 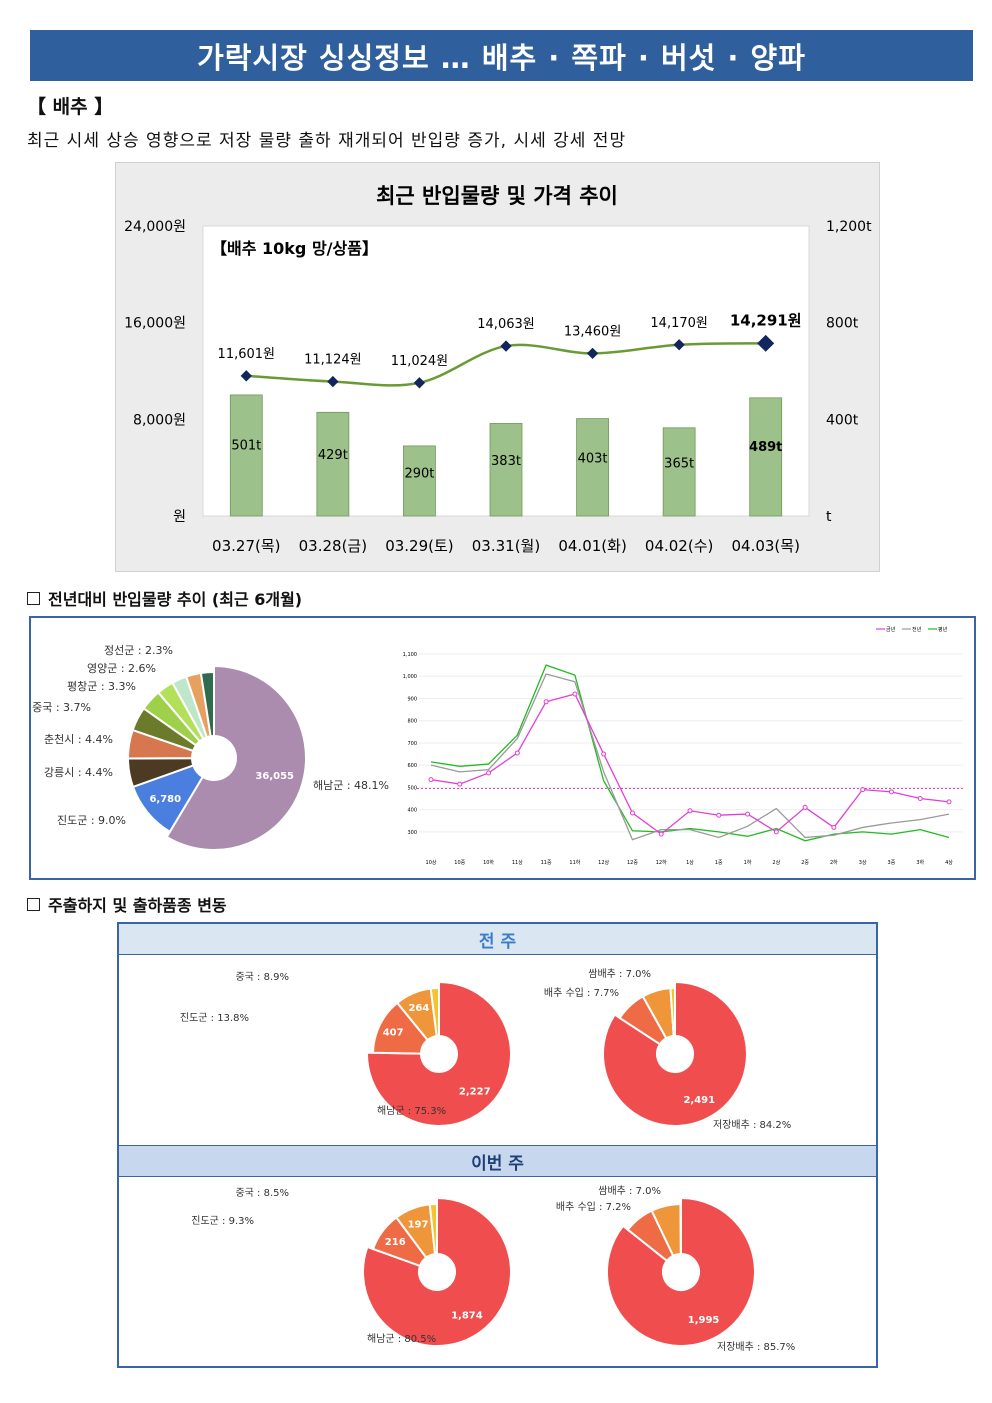 I want to click on slice-label: 강릉시 : 4.4%, so click(x=78, y=772).